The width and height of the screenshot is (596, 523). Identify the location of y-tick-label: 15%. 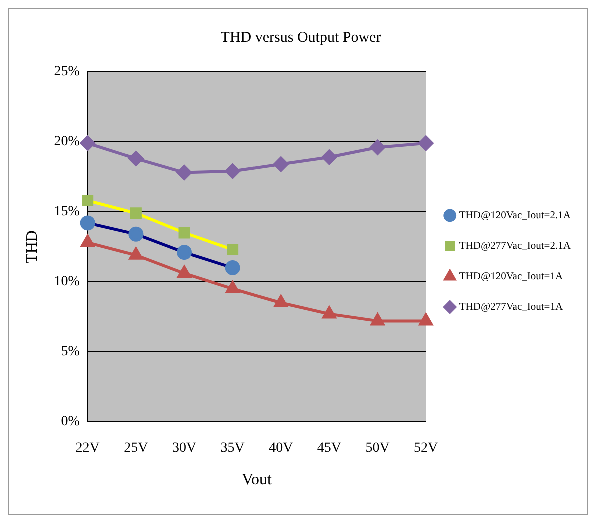
(67, 212).